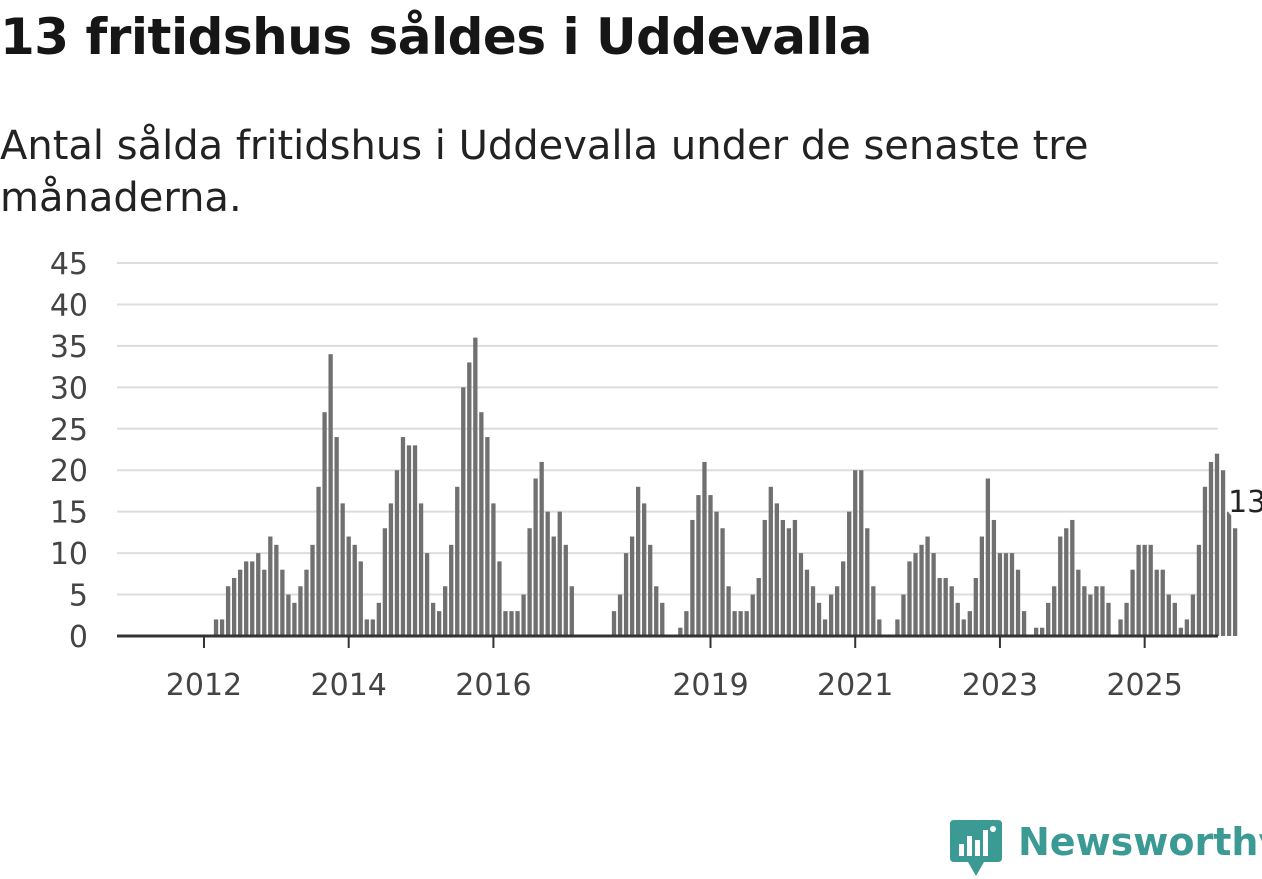 The image size is (1262, 879). What do you see at coordinates (78, 596) in the screenshot?
I see `y-tick-label: 5` at bounding box center [78, 596].